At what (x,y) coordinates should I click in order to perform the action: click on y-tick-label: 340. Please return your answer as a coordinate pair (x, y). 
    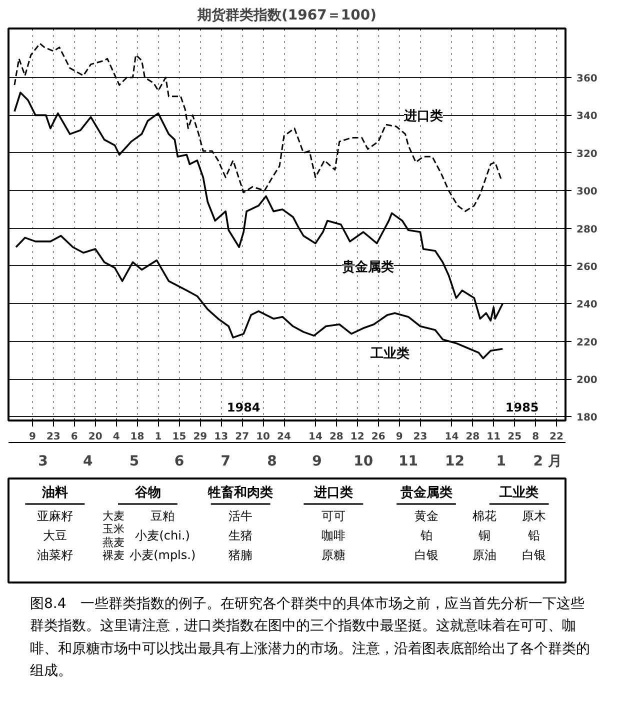
    Looking at the image, I should click on (587, 116).